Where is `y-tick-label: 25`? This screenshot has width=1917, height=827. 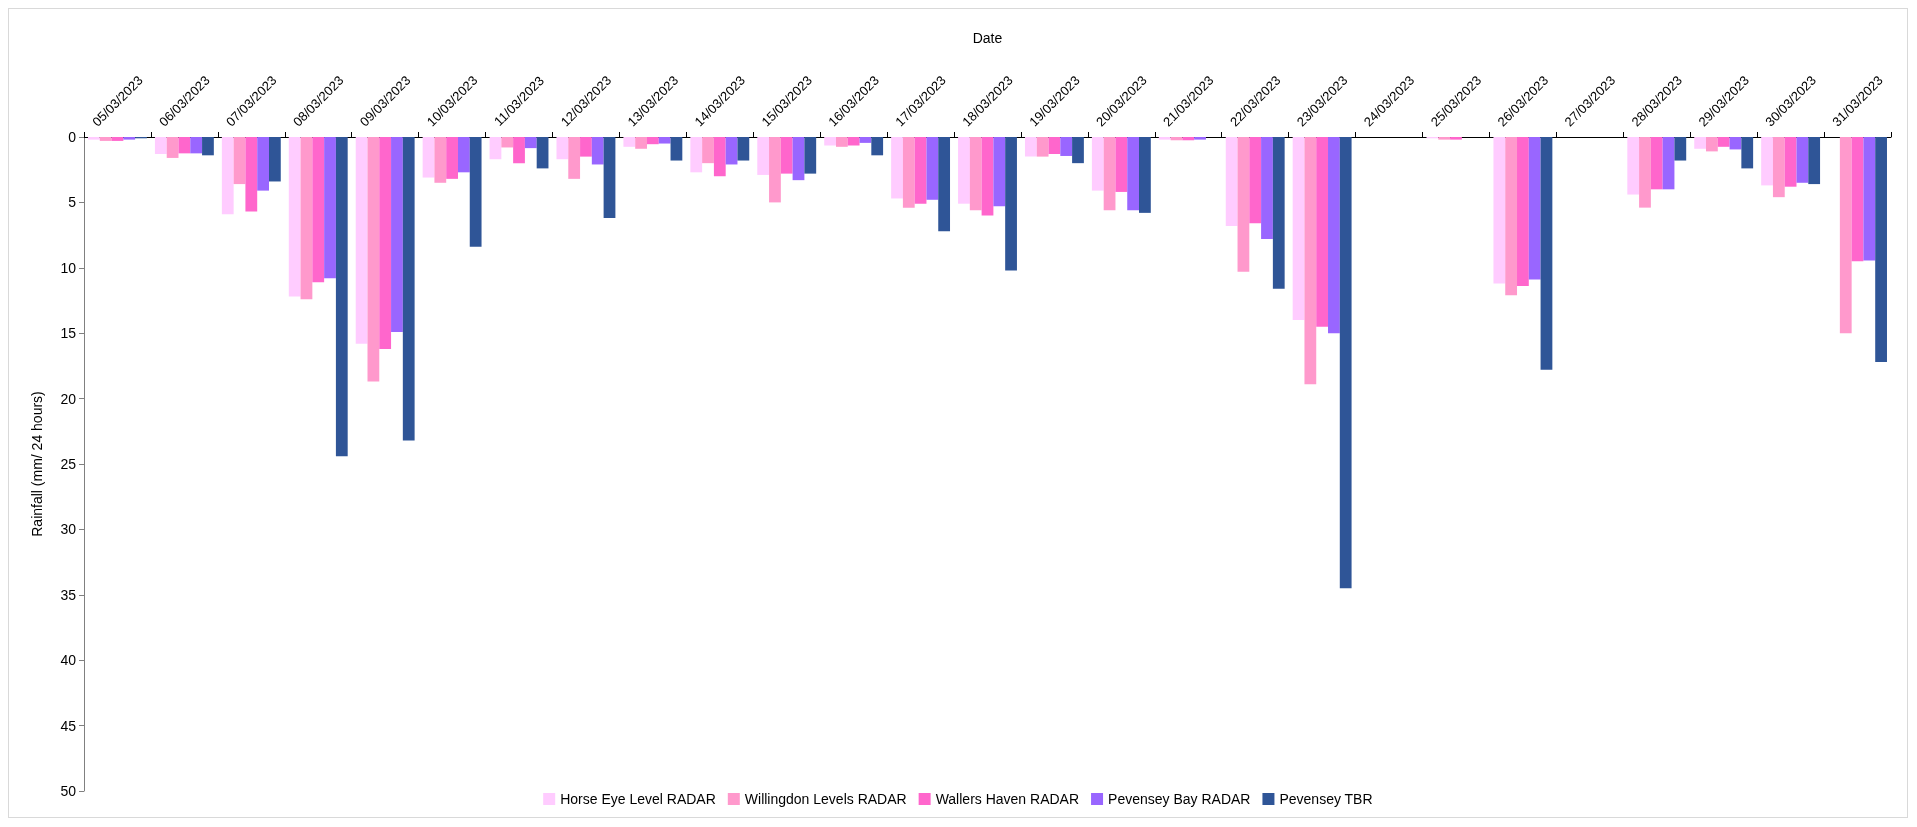 y-tick-label: 25 is located at coordinates (68, 464).